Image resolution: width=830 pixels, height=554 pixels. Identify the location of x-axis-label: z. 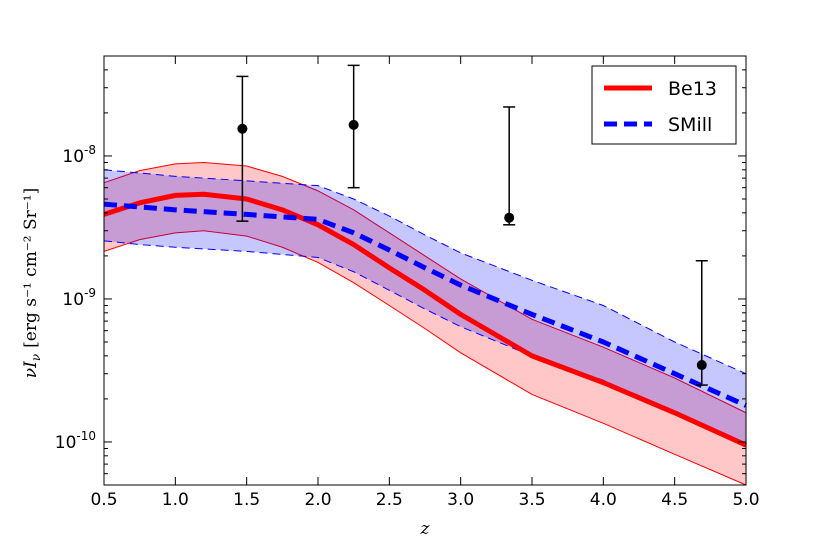
(425, 529).